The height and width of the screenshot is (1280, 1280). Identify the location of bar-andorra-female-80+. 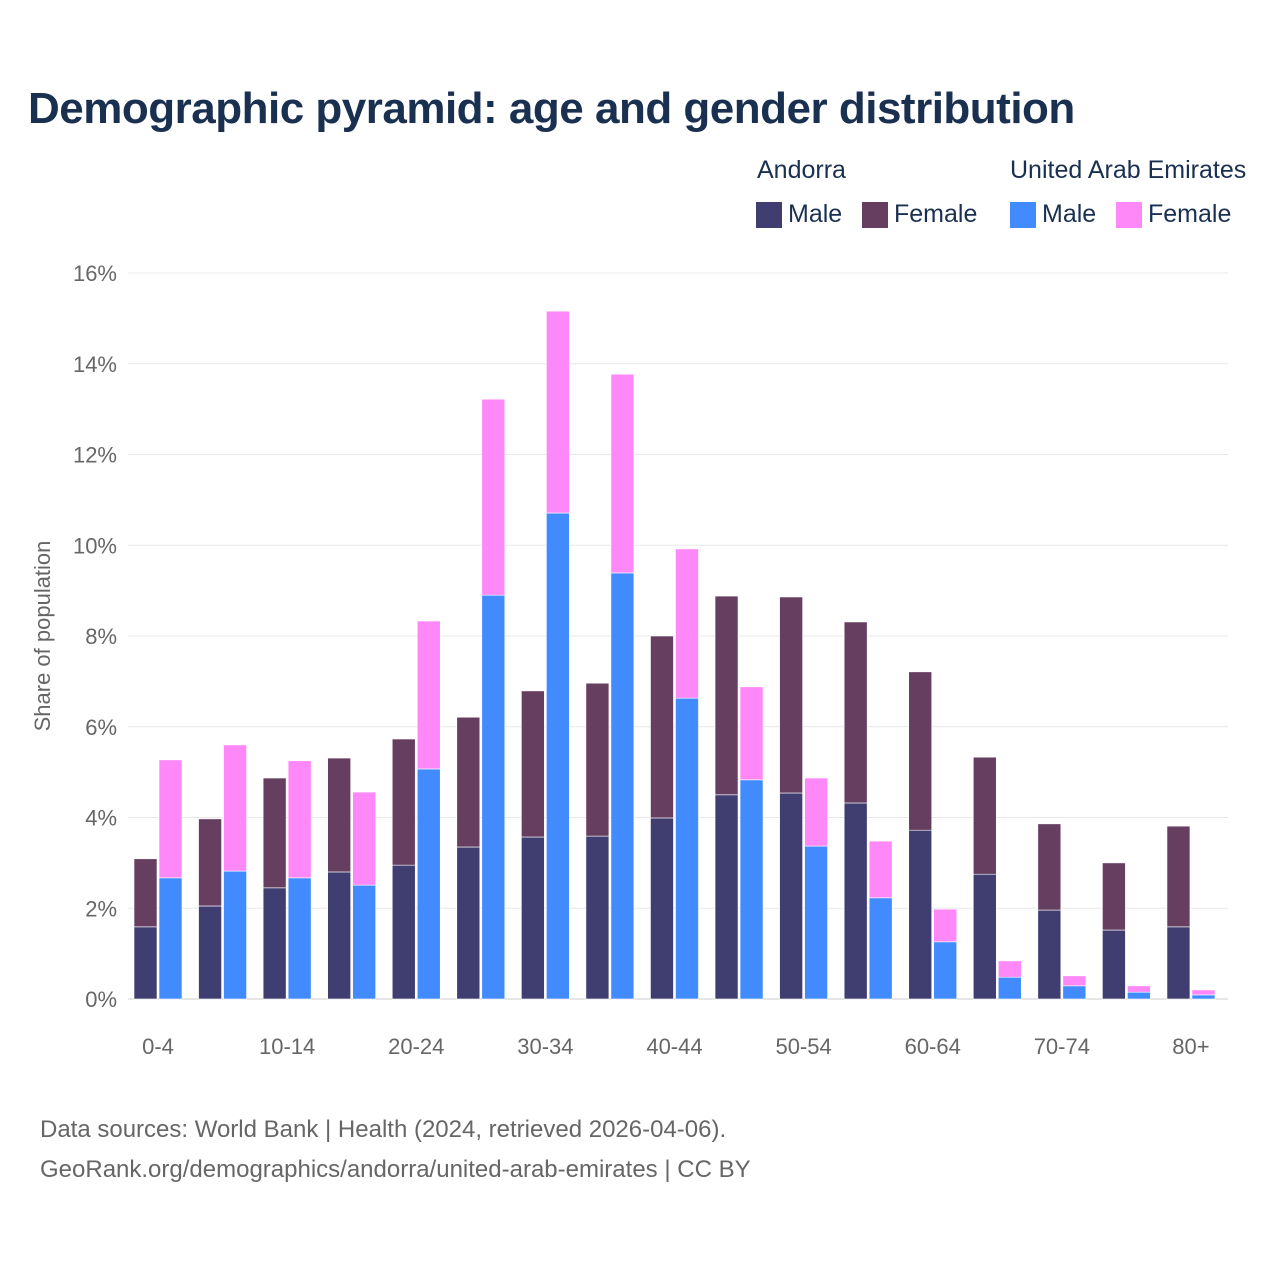
(1178, 876).